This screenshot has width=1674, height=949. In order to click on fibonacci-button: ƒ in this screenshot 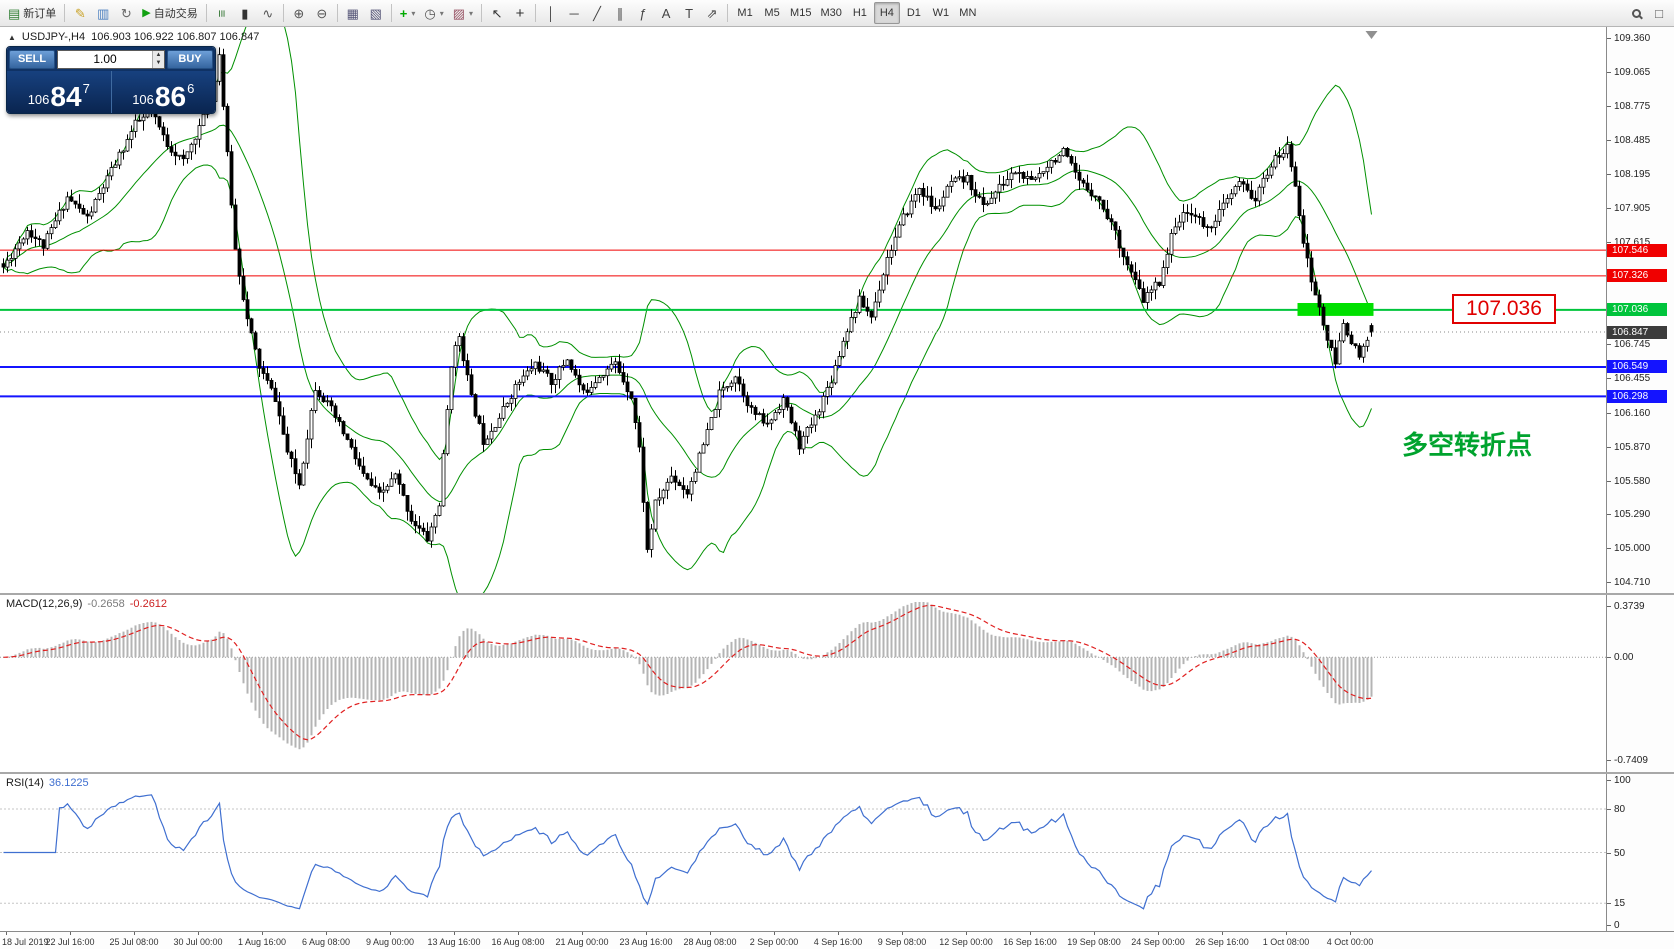, I will do `click(643, 13)`.